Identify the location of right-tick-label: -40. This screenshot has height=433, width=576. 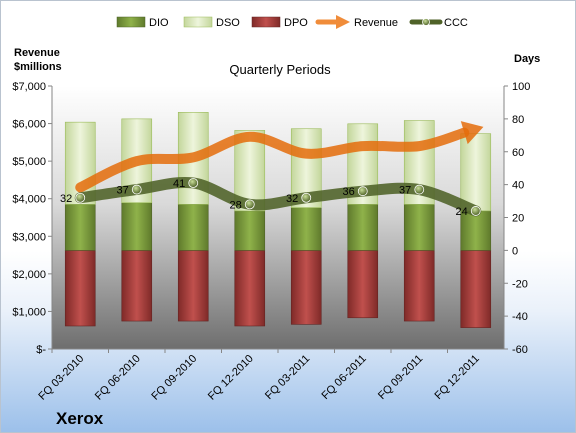
(520, 317).